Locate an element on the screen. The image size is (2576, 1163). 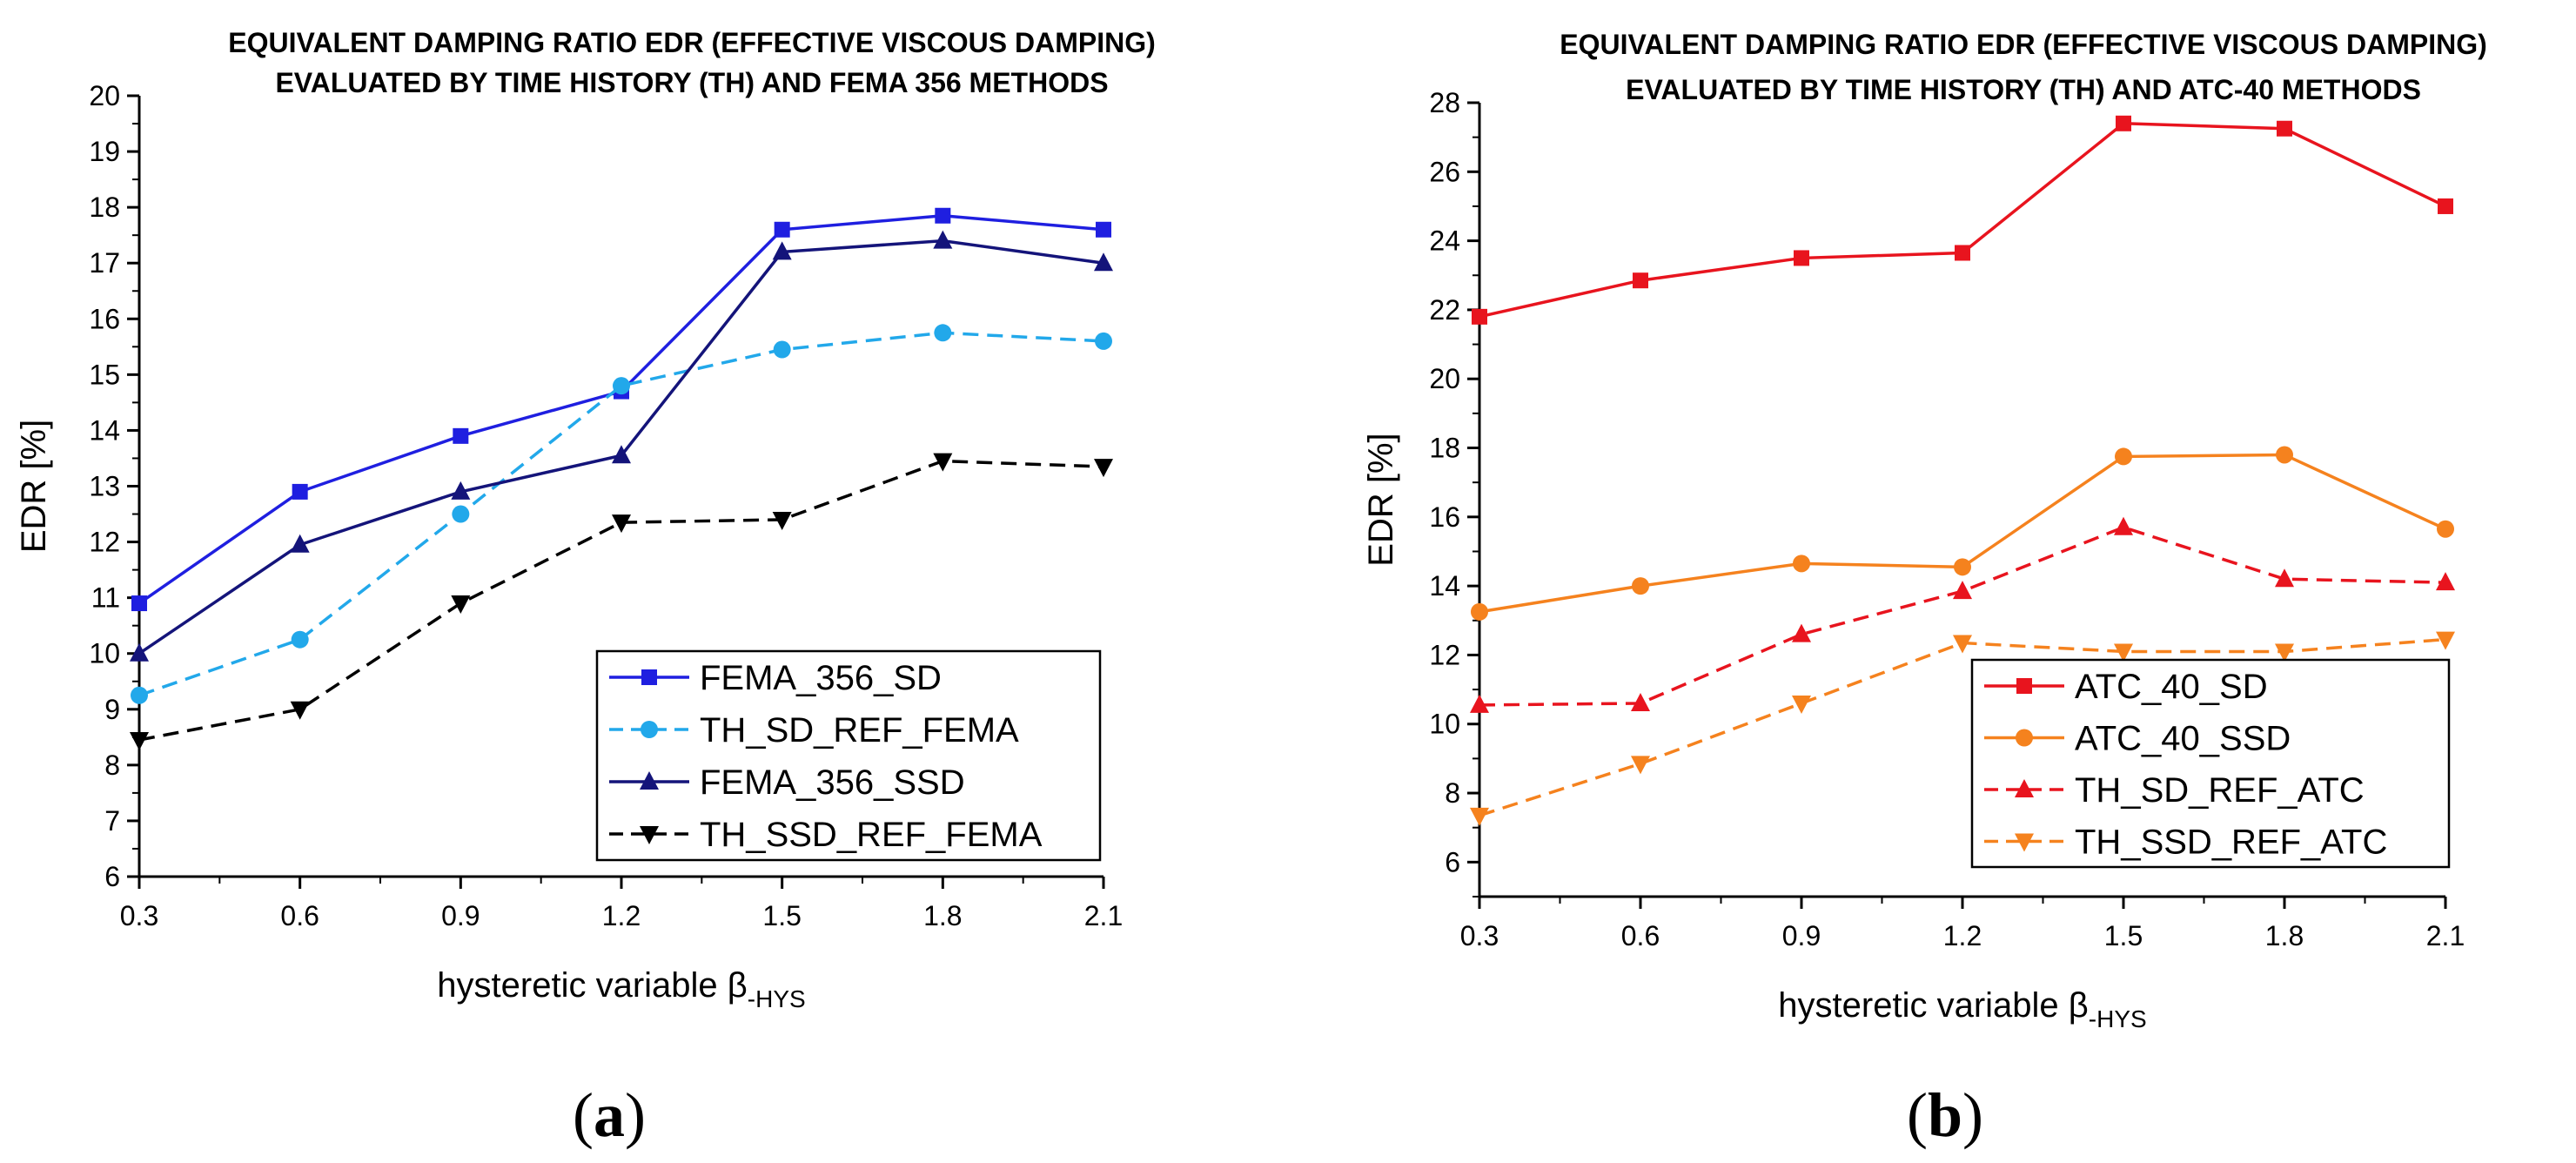
y-tick-label: 20 is located at coordinates (1444, 378).